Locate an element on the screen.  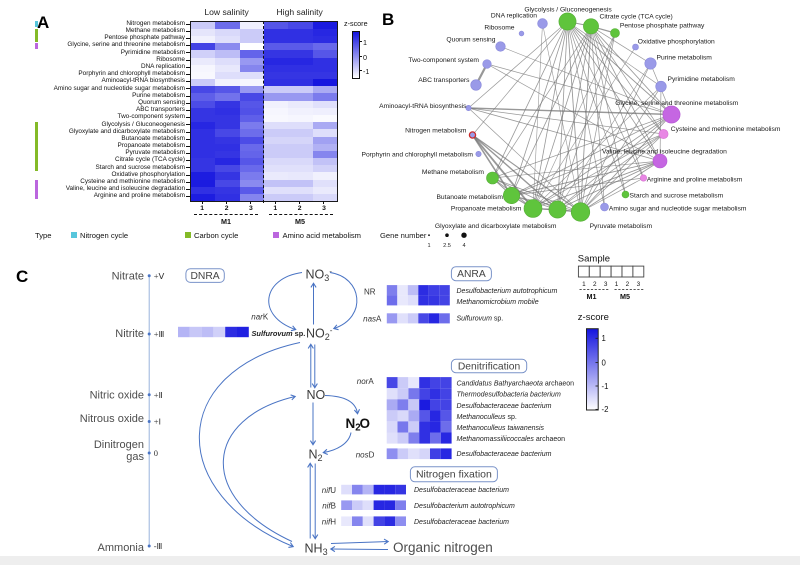
svg-text: Pyrimidine metabolism is located at coordinates (702, 79).